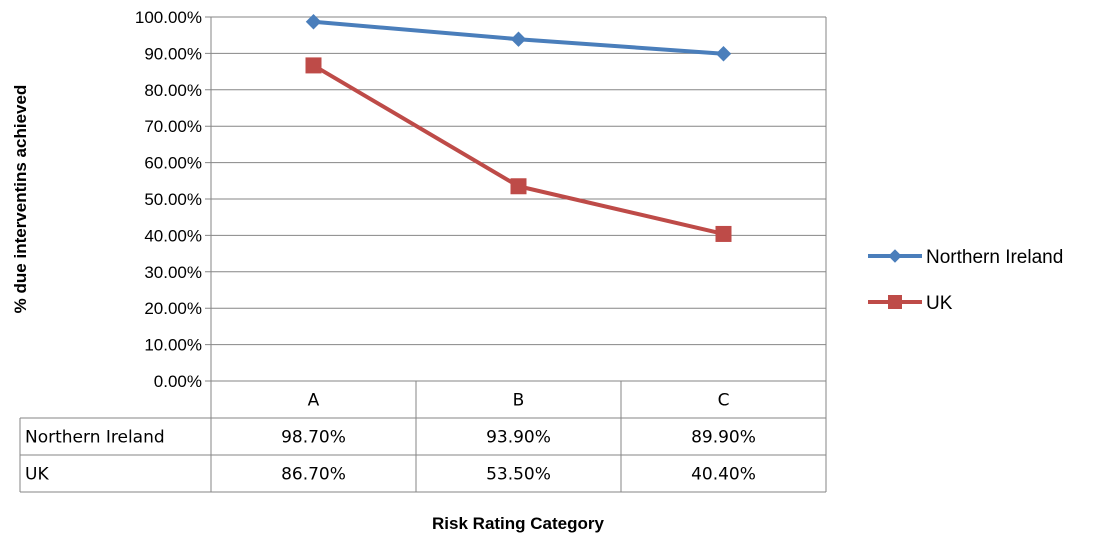 The width and height of the screenshot is (1106, 548). Describe the element at coordinates (723, 475) in the screenshot. I see `table-value-cell: 40.40%` at that location.